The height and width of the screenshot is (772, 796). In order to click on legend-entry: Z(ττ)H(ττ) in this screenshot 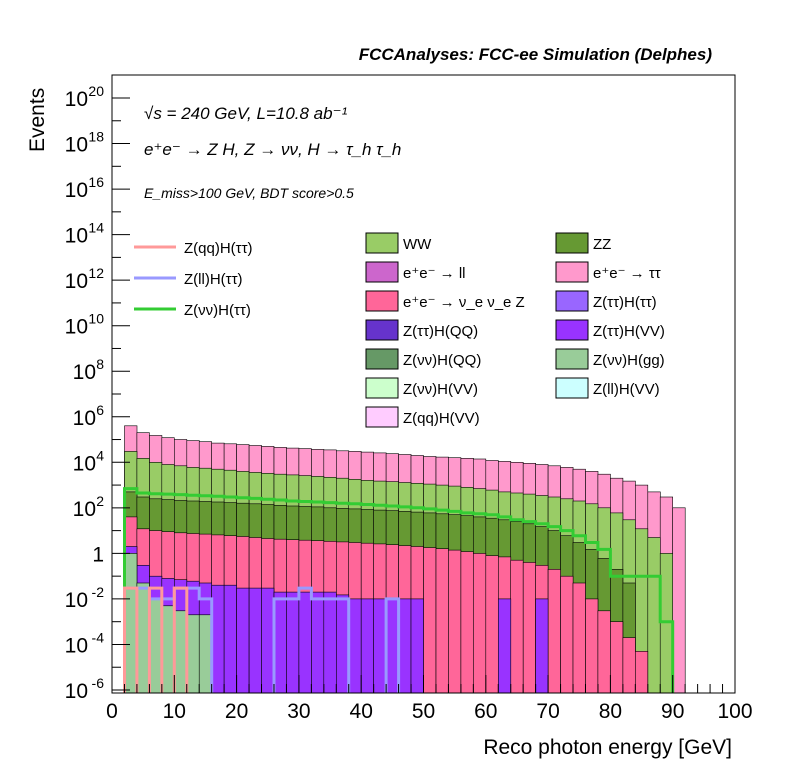, I will do `click(606, 301)`.